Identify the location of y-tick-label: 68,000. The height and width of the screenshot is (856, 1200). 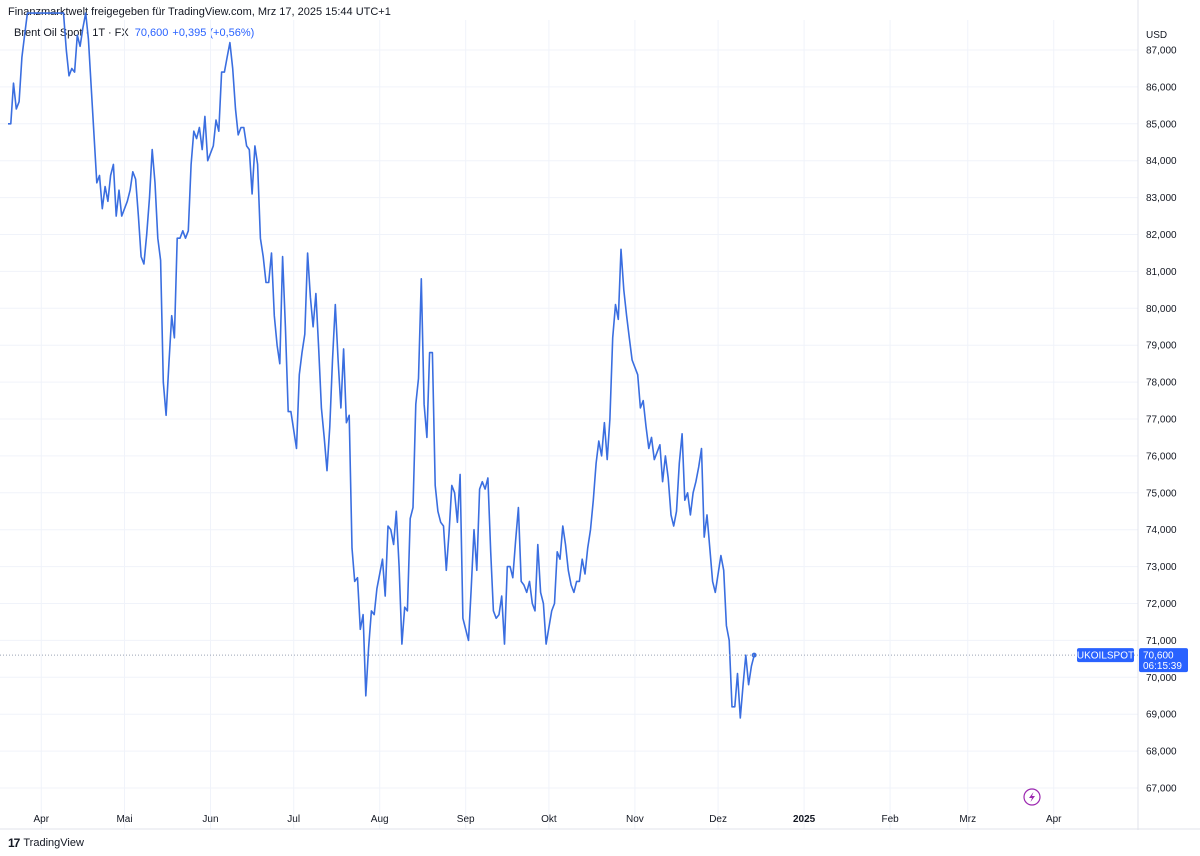
(1161, 752).